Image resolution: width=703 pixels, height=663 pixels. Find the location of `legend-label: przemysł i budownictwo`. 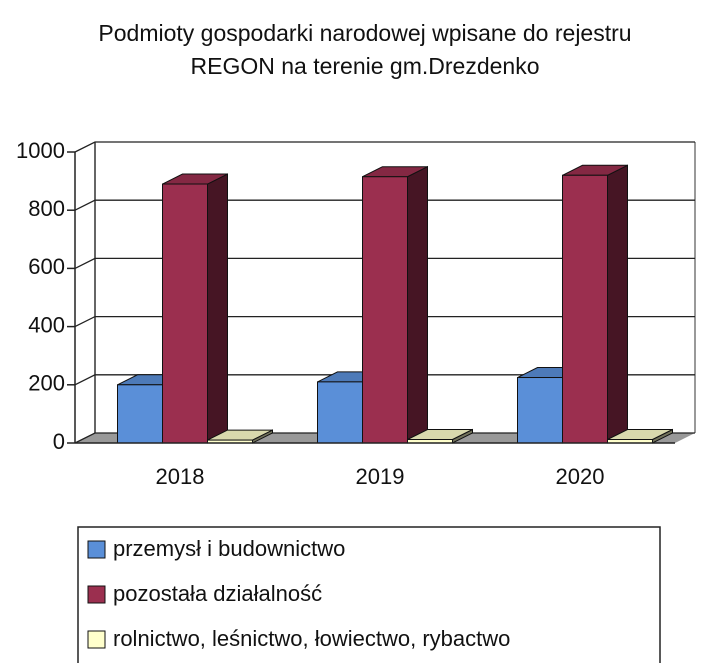

legend-label: przemysł i budownictwo is located at coordinates (229, 548).